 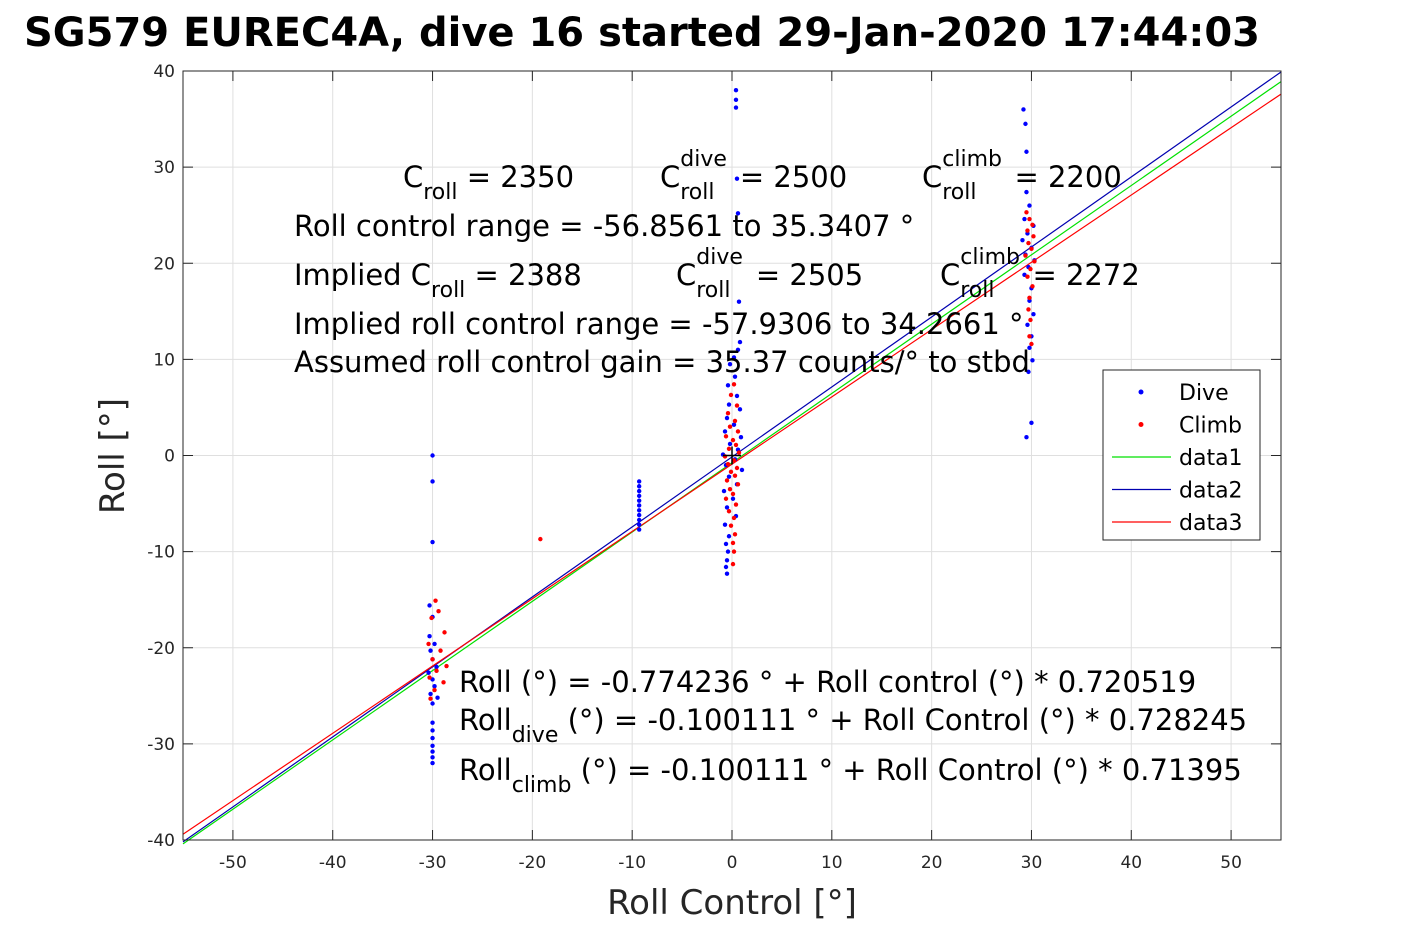 What do you see at coordinates (1231, 863) in the screenshot?
I see `x-tick-label: 50` at bounding box center [1231, 863].